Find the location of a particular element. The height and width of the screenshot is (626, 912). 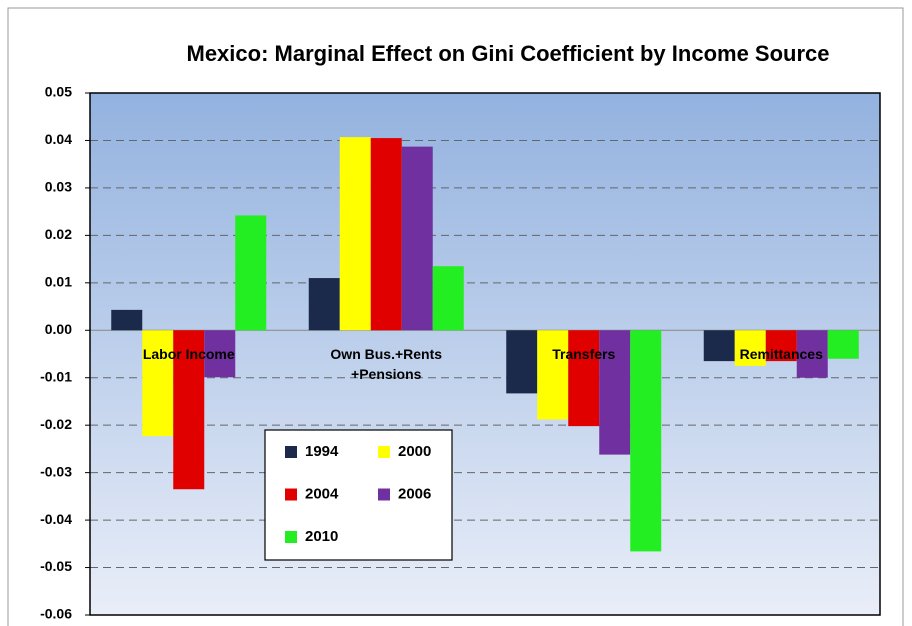

category-label: Labor Income is located at coordinates (188, 354).